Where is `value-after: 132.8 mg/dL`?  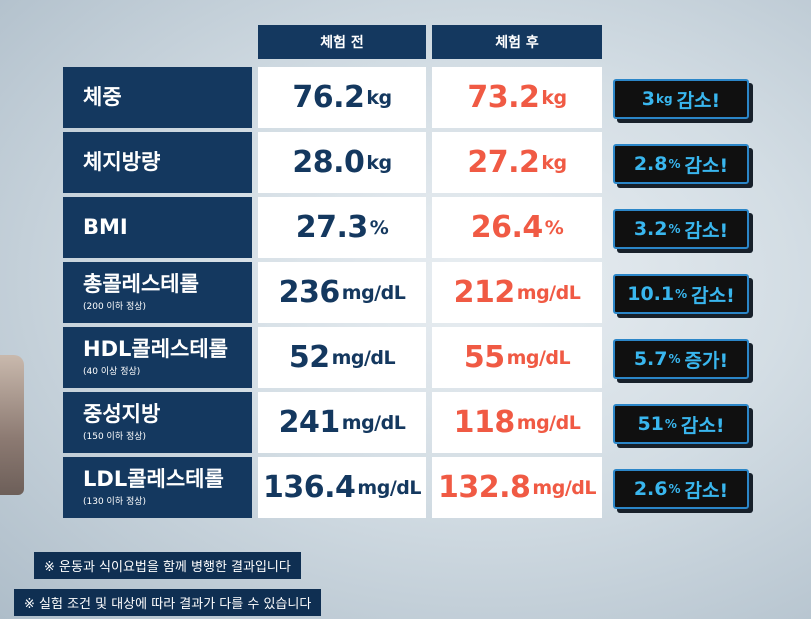
value-after: 132.8 mg/dL is located at coordinates (517, 487).